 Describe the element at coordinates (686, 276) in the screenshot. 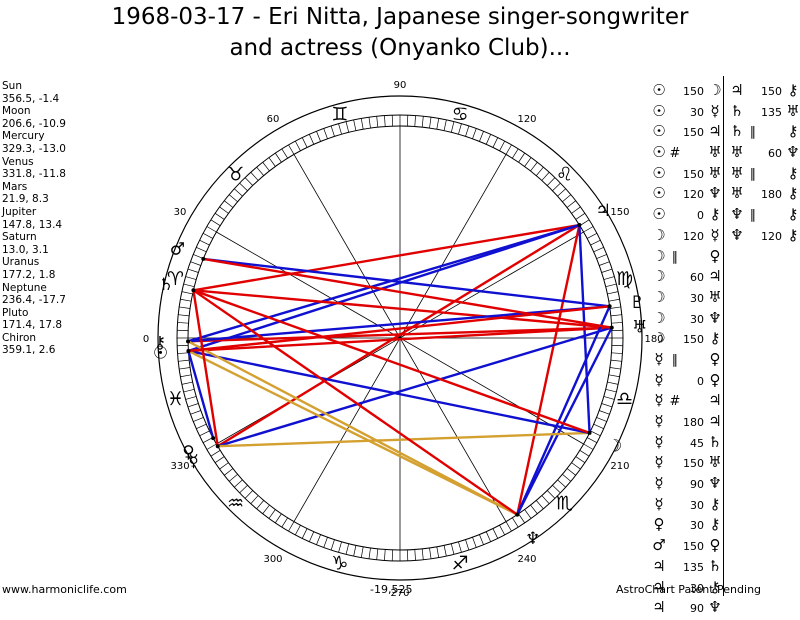

I see `aspect-row: ☽60♃` at that location.